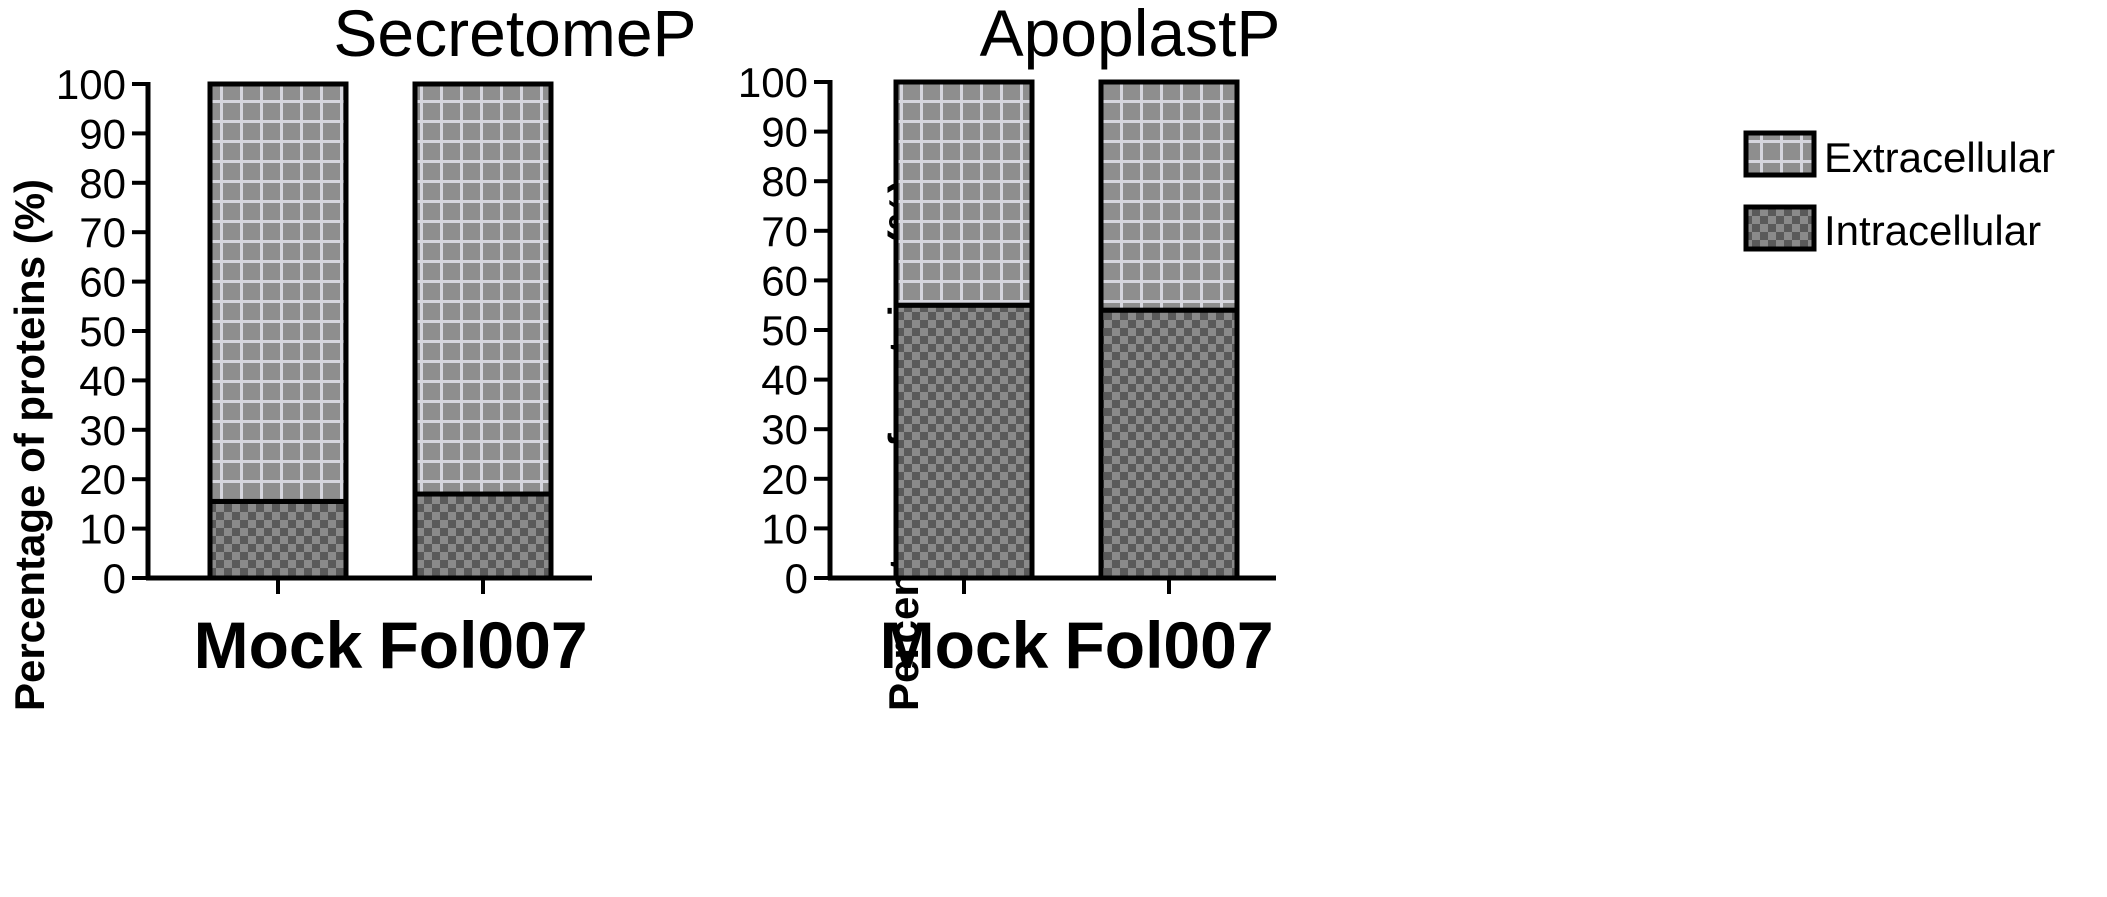 This screenshot has width=2107, height=897. Describe the element at coordinates (29, 445) in the screenshot. I see `y-axis-label: Percentage of proteins (%)` at that location.